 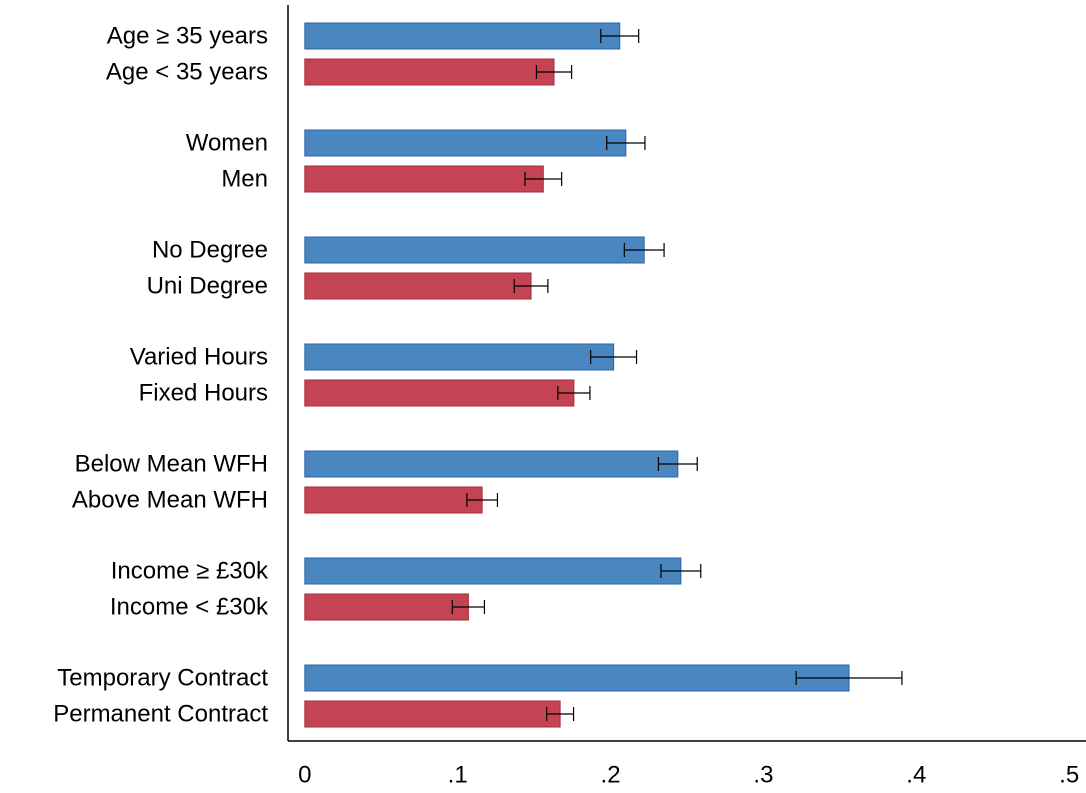 What do you see at coordinates (458, 774) in the screenshot?
I see `x-tick-label: .1` at bounding box center [458, 774].